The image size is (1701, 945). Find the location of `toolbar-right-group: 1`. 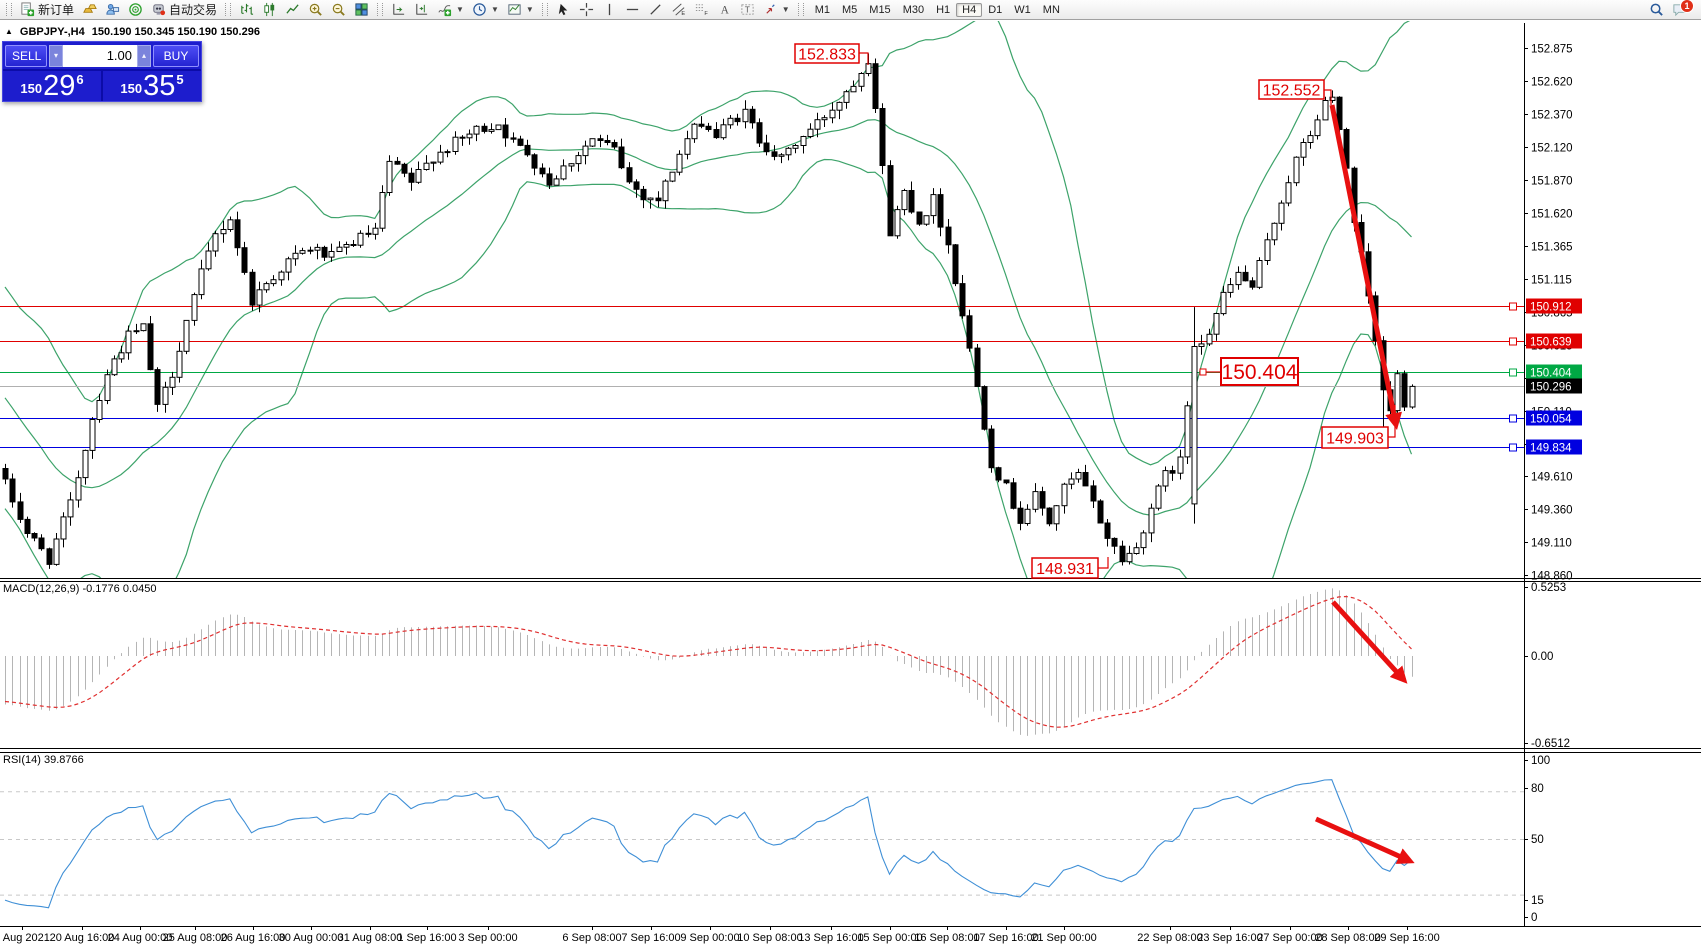

toolbar-right-group: 1 is located at coordinates (1673, 9).